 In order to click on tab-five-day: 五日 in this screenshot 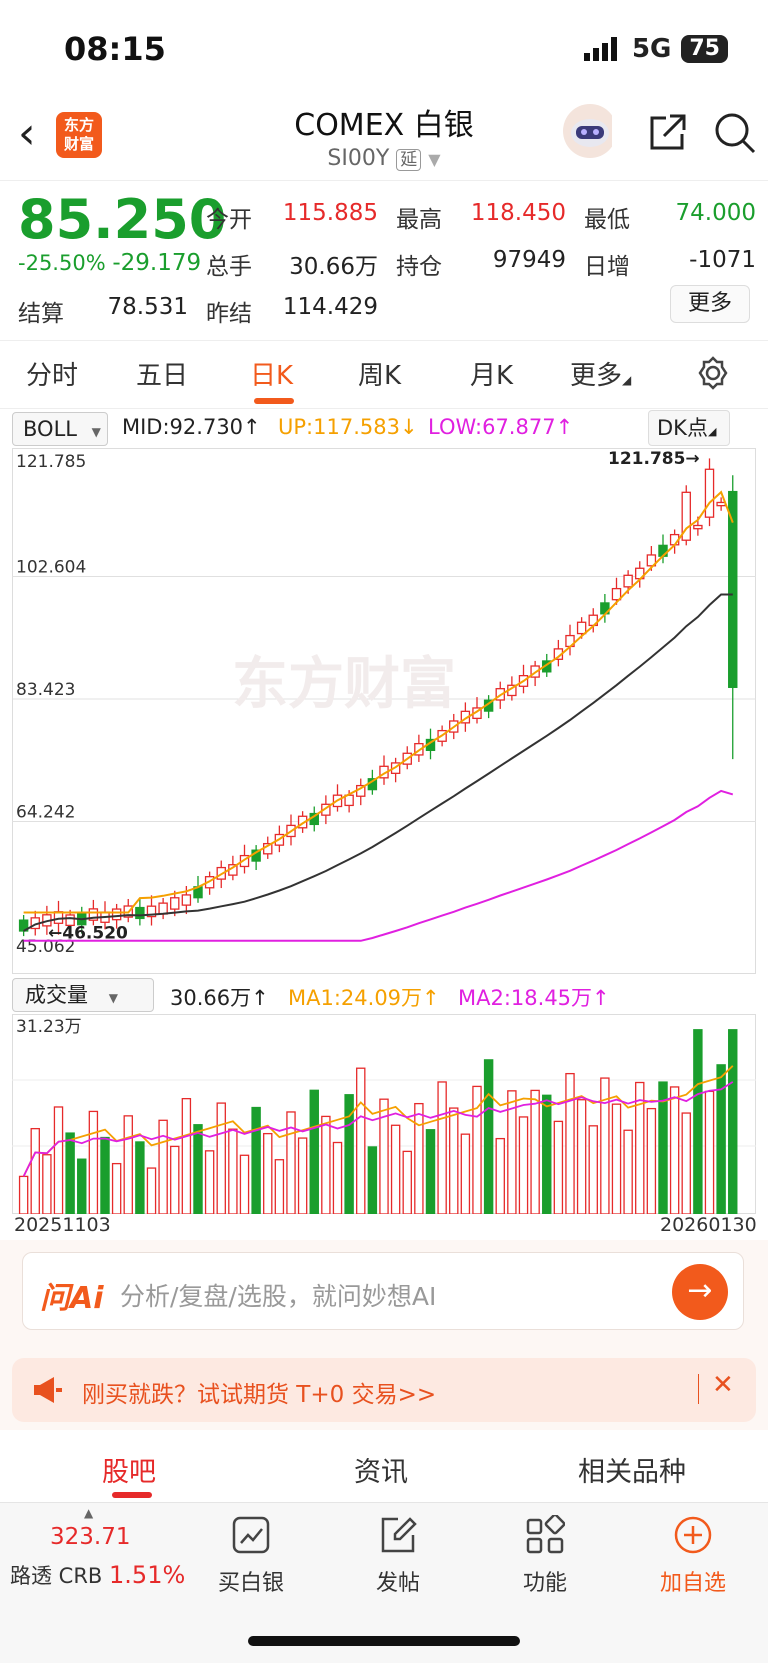, I will do `click(162, 376)`.